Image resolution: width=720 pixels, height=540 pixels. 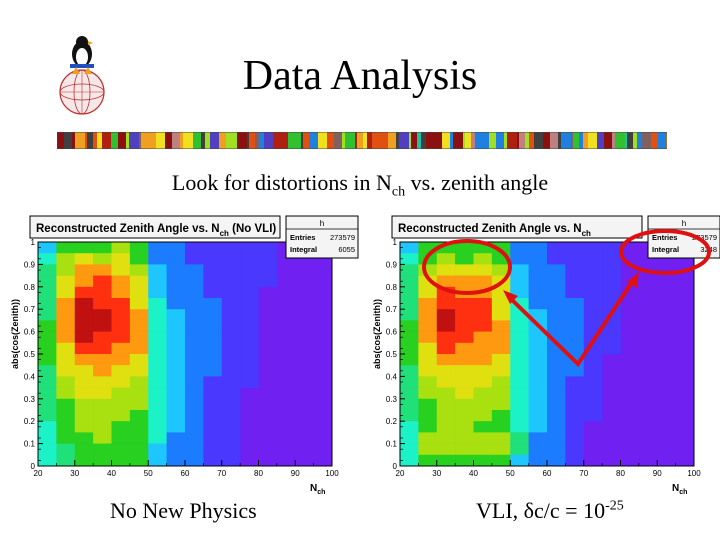 What do you see at coordinates (38, 473) in the screenshot?
I see `x-tick-label: 20` at bounding box center [38, 473].